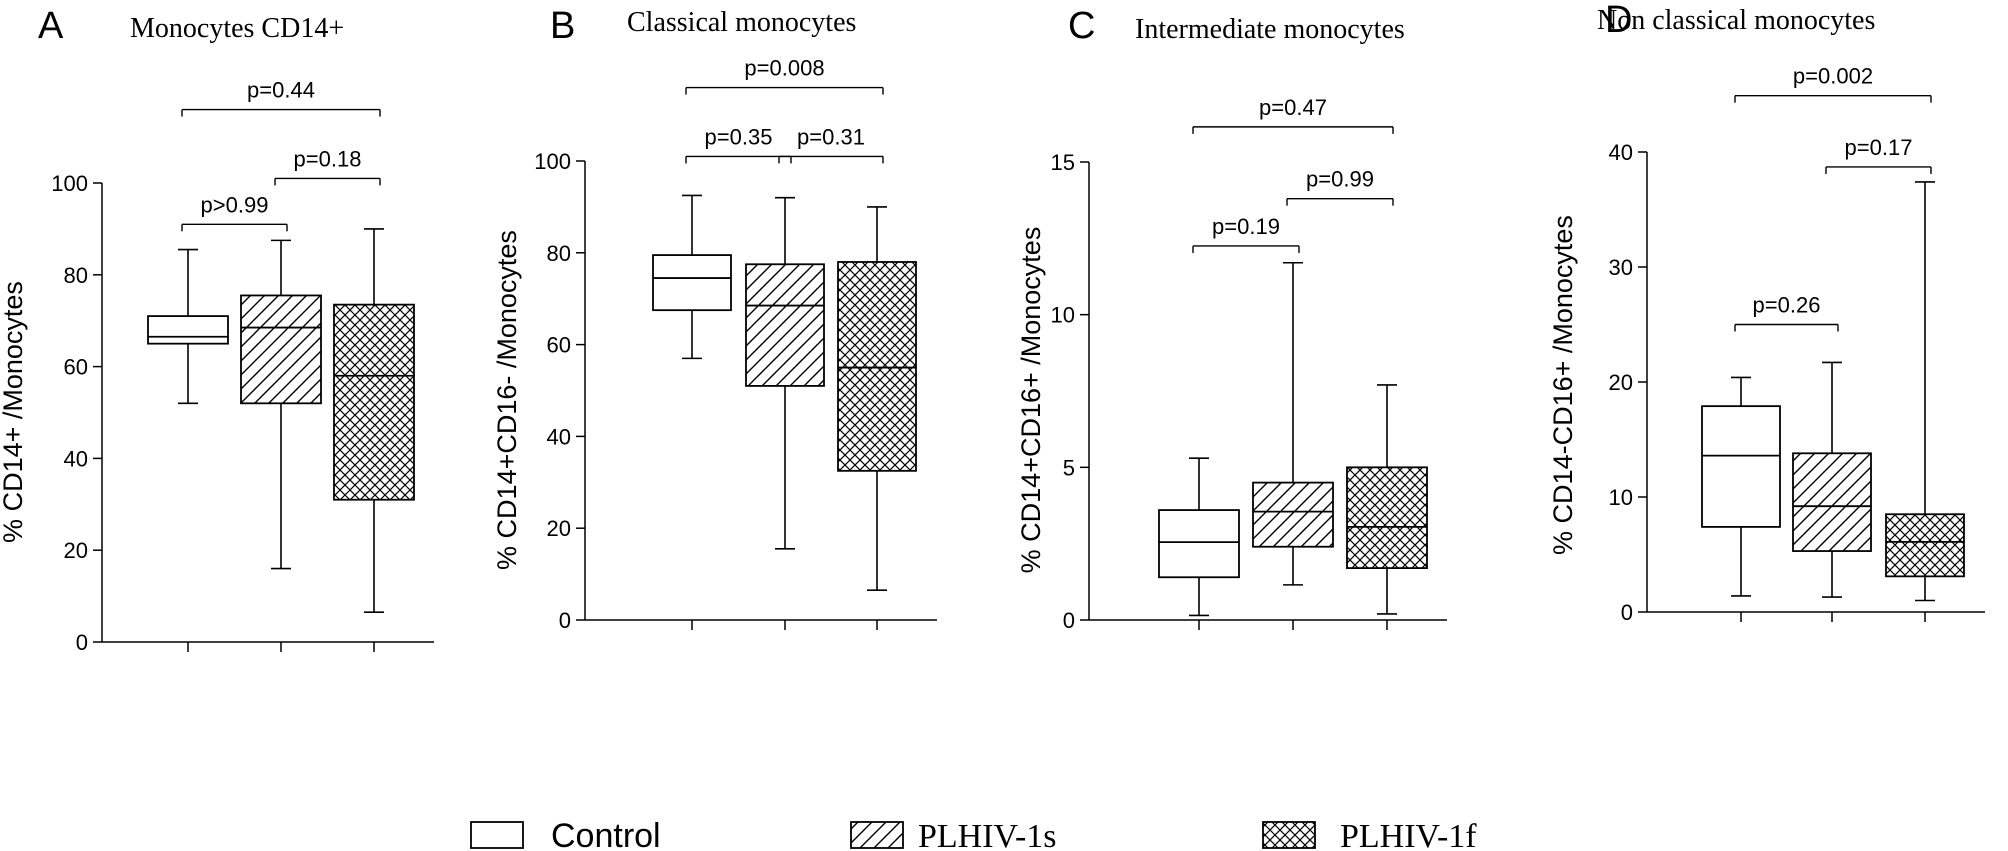 The height and width of the screenshot is (851, 2008). I want to click on legend-item-plhiv-1f: PLHIV-1f, so click(1369, 834).